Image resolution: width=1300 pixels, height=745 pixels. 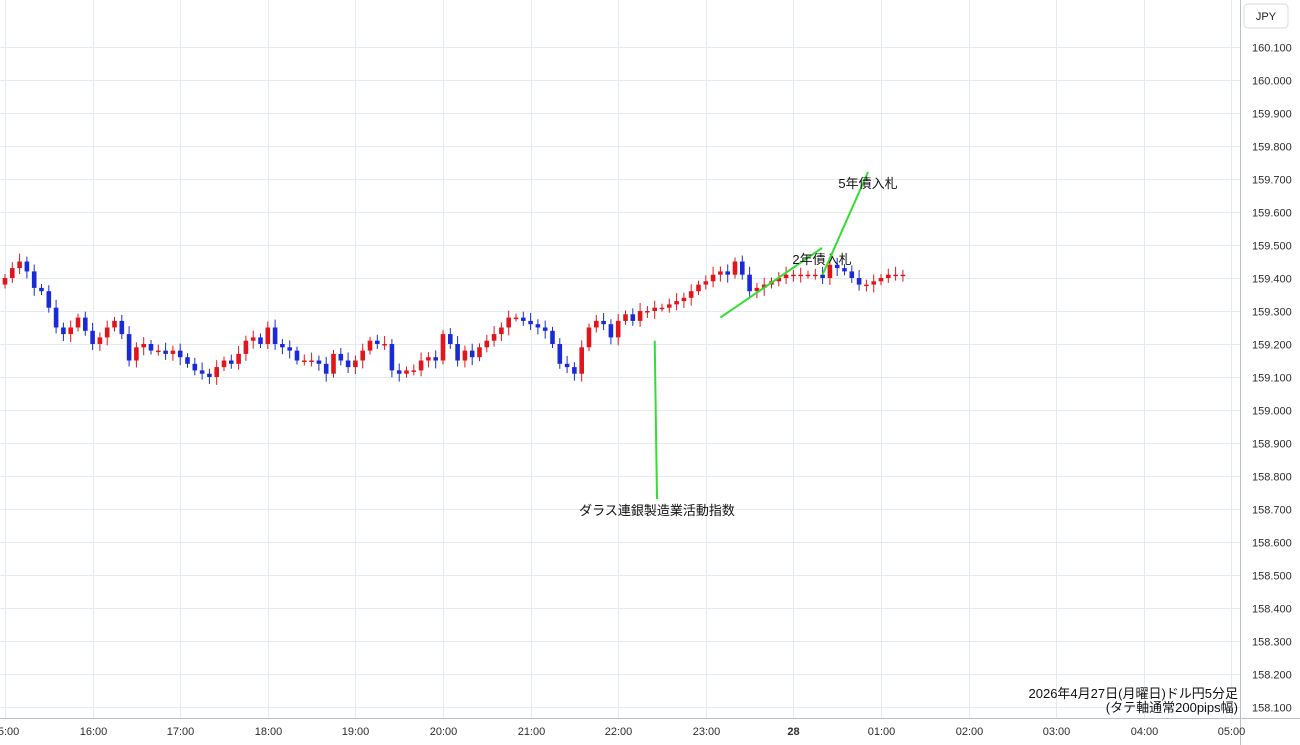 What do you see at coordinates (1266, 16) in the screenshot?
I see `currency-badge: JPY` at bounding box center [1266, 16].